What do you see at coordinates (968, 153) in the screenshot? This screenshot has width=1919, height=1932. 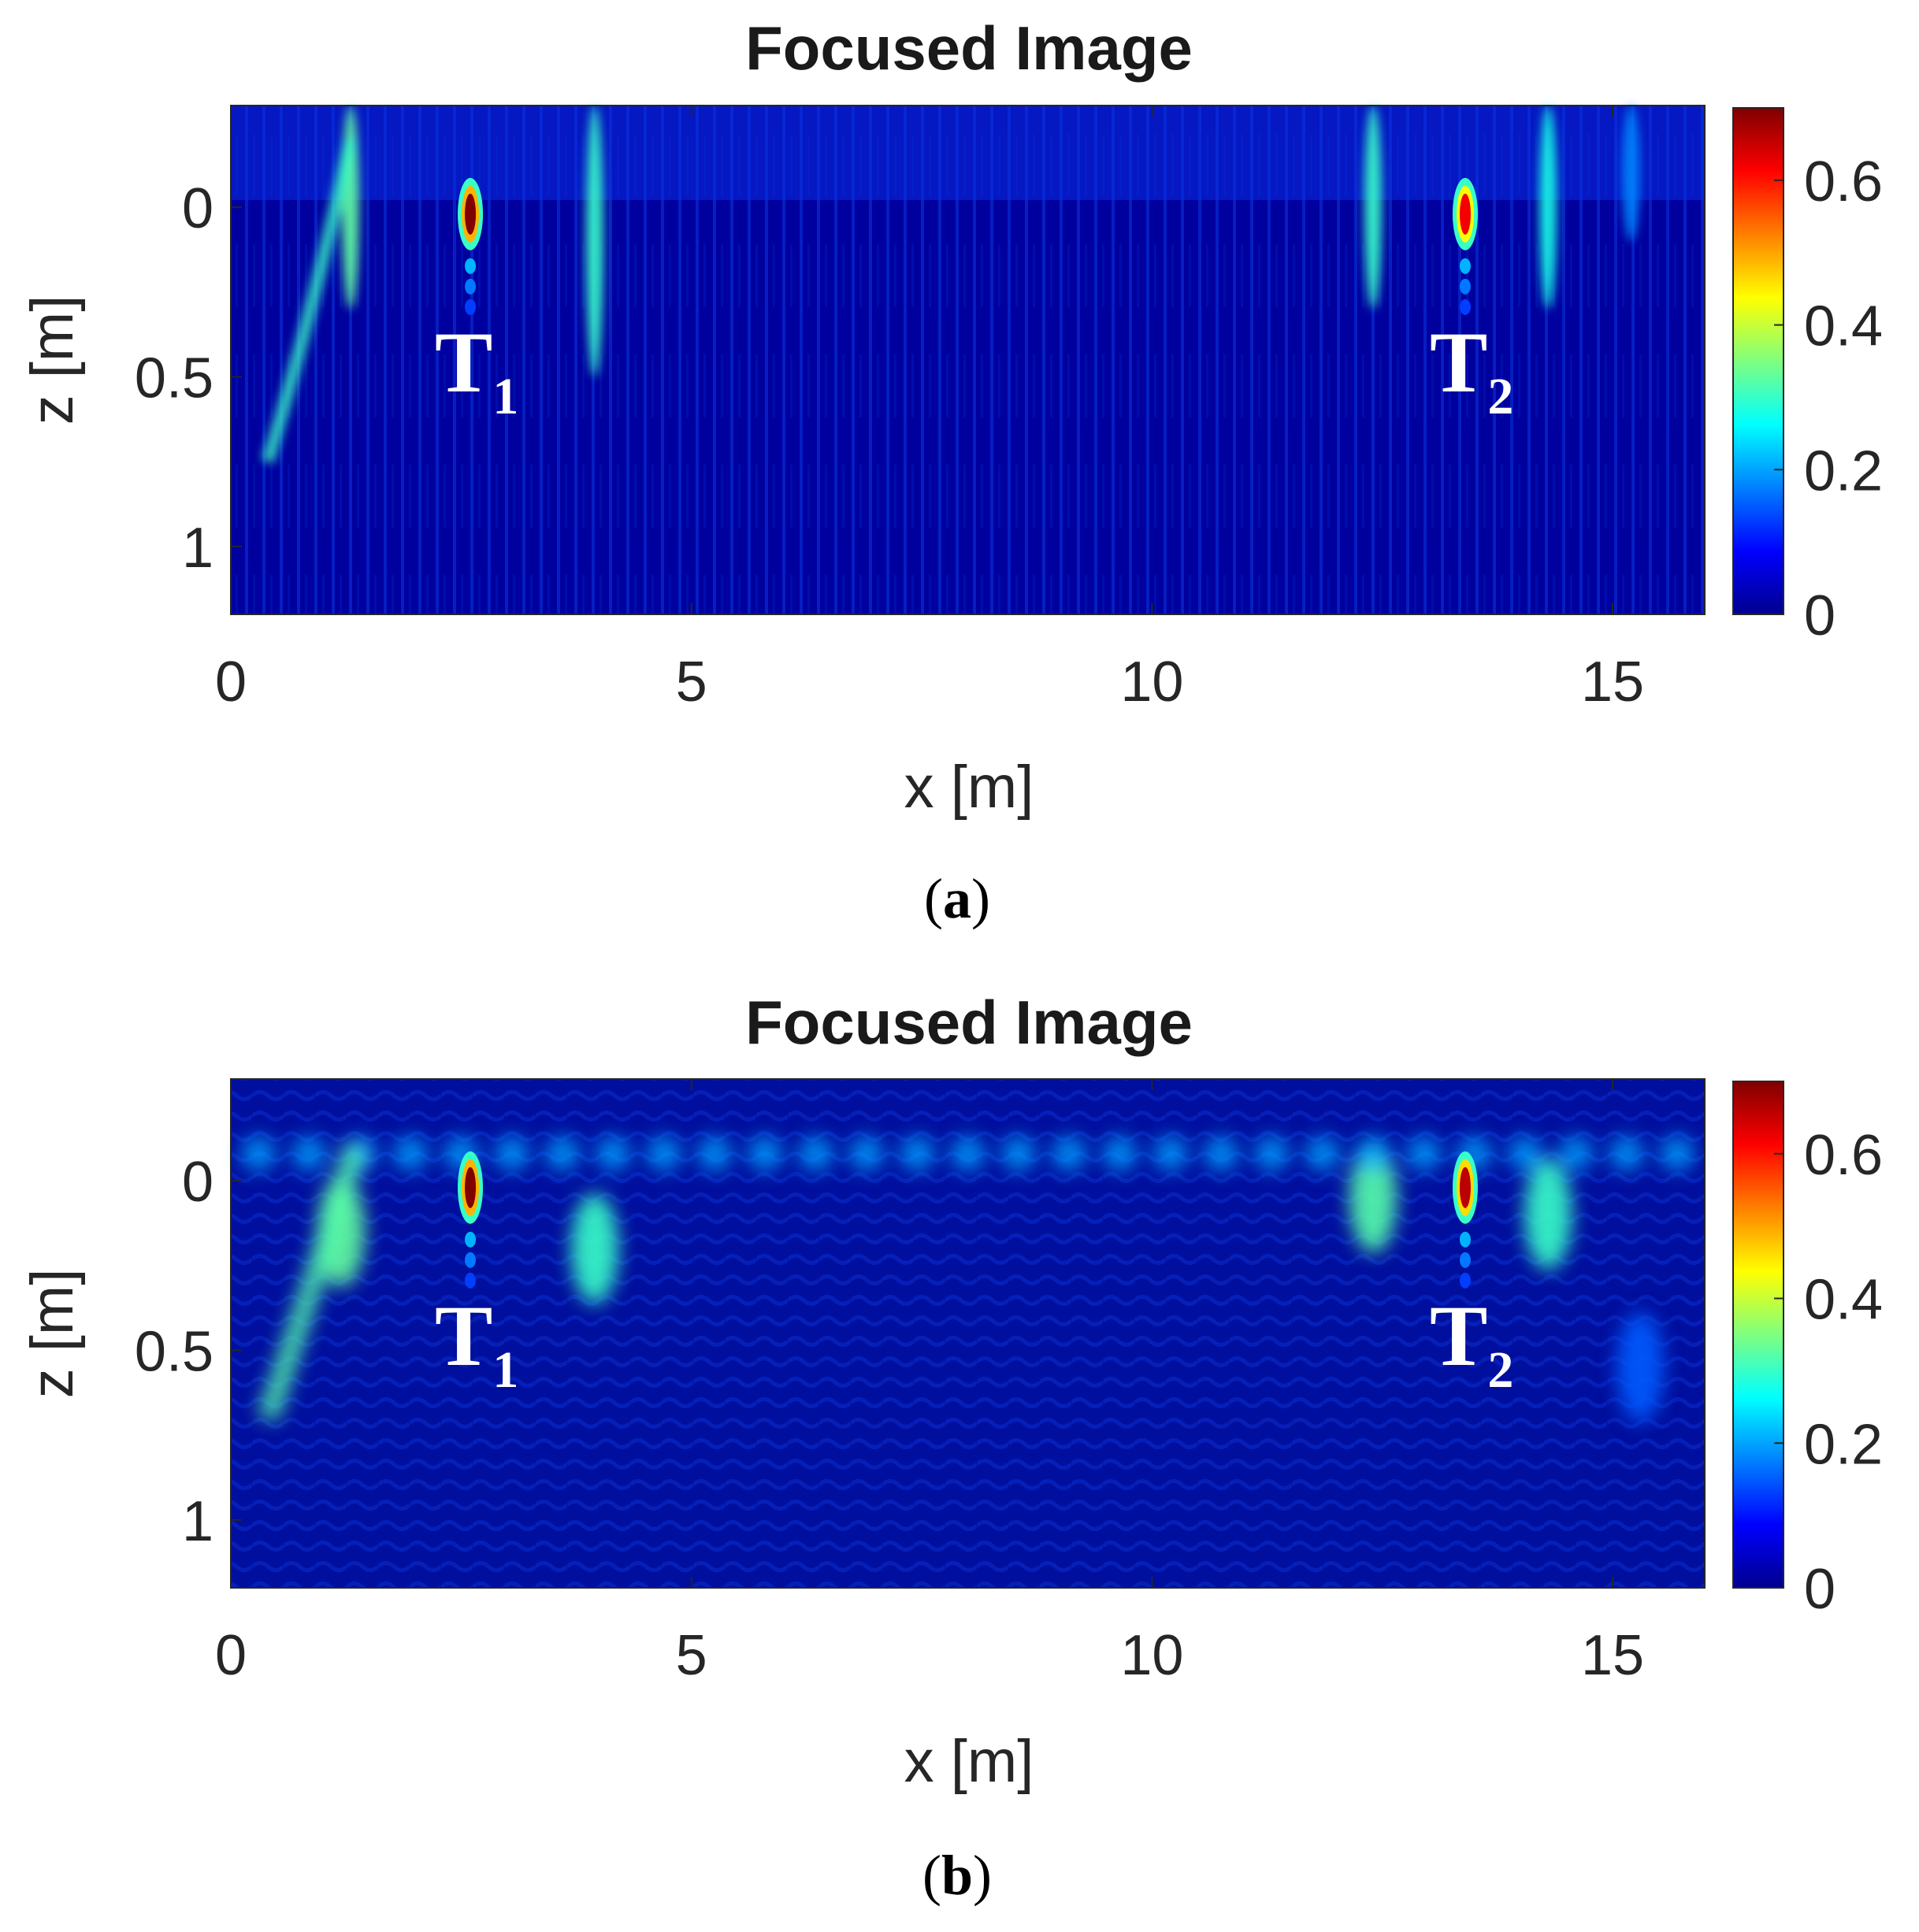 I see `heatmap-surface-band` at bounding box center [968, 153].